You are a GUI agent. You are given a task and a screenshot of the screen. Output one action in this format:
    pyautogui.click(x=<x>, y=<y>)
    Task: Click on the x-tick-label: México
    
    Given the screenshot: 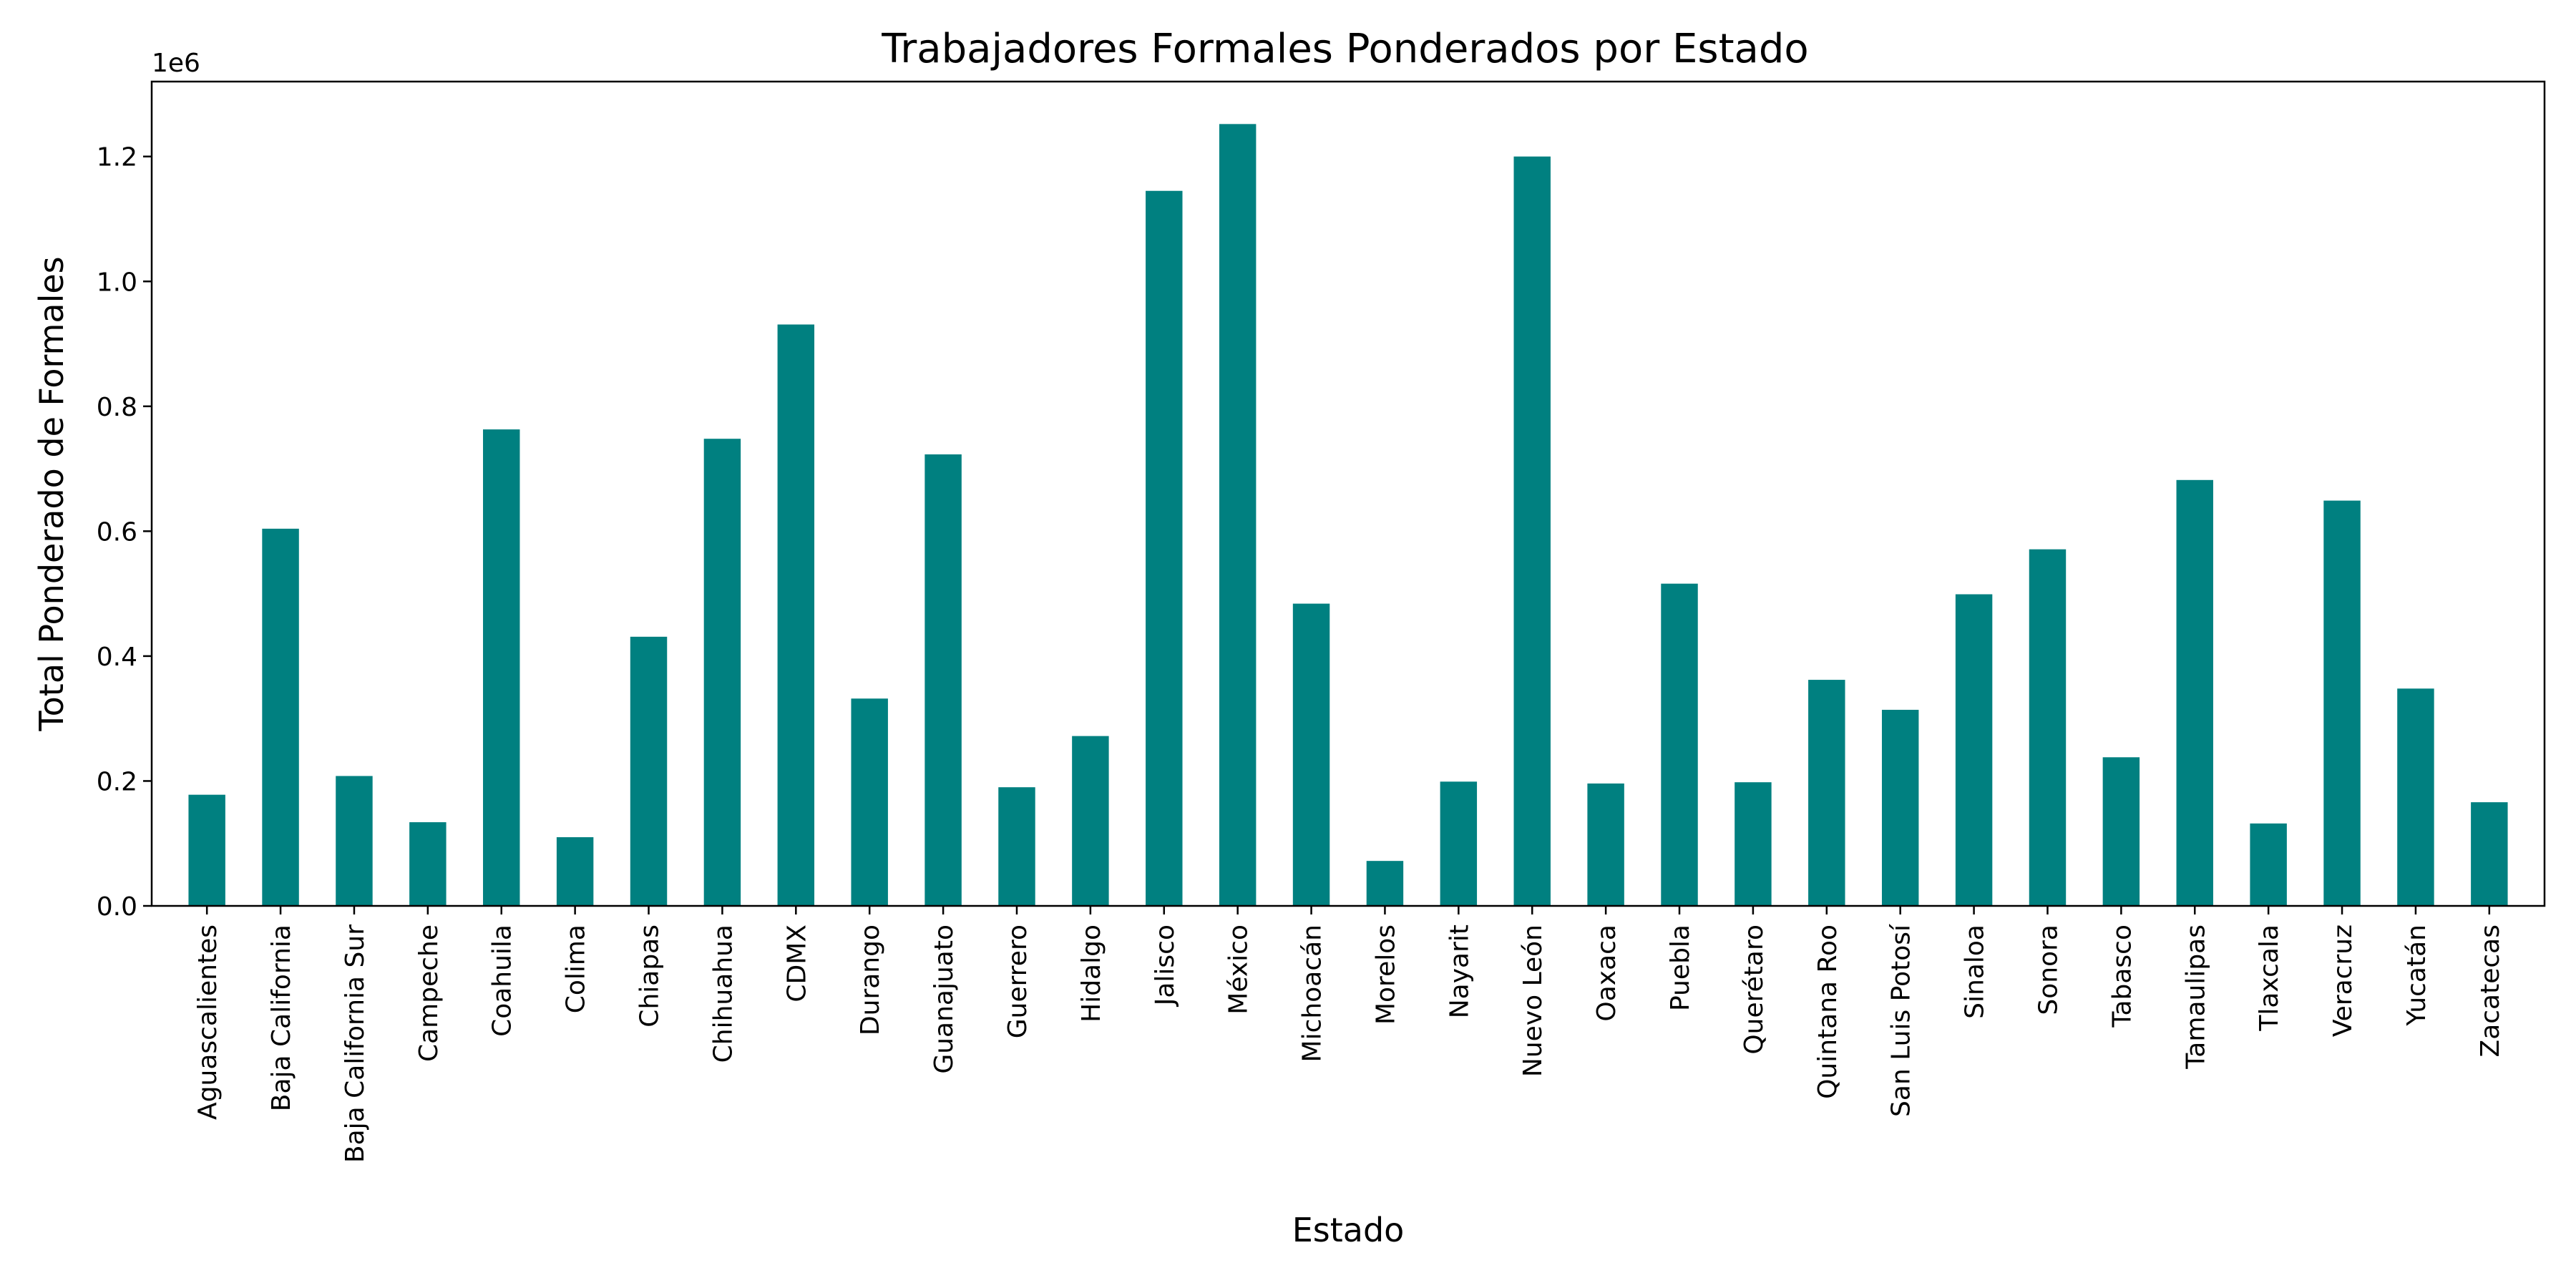 What is the action you would take?
    pyautogui.click(x=1239, y=969)
    